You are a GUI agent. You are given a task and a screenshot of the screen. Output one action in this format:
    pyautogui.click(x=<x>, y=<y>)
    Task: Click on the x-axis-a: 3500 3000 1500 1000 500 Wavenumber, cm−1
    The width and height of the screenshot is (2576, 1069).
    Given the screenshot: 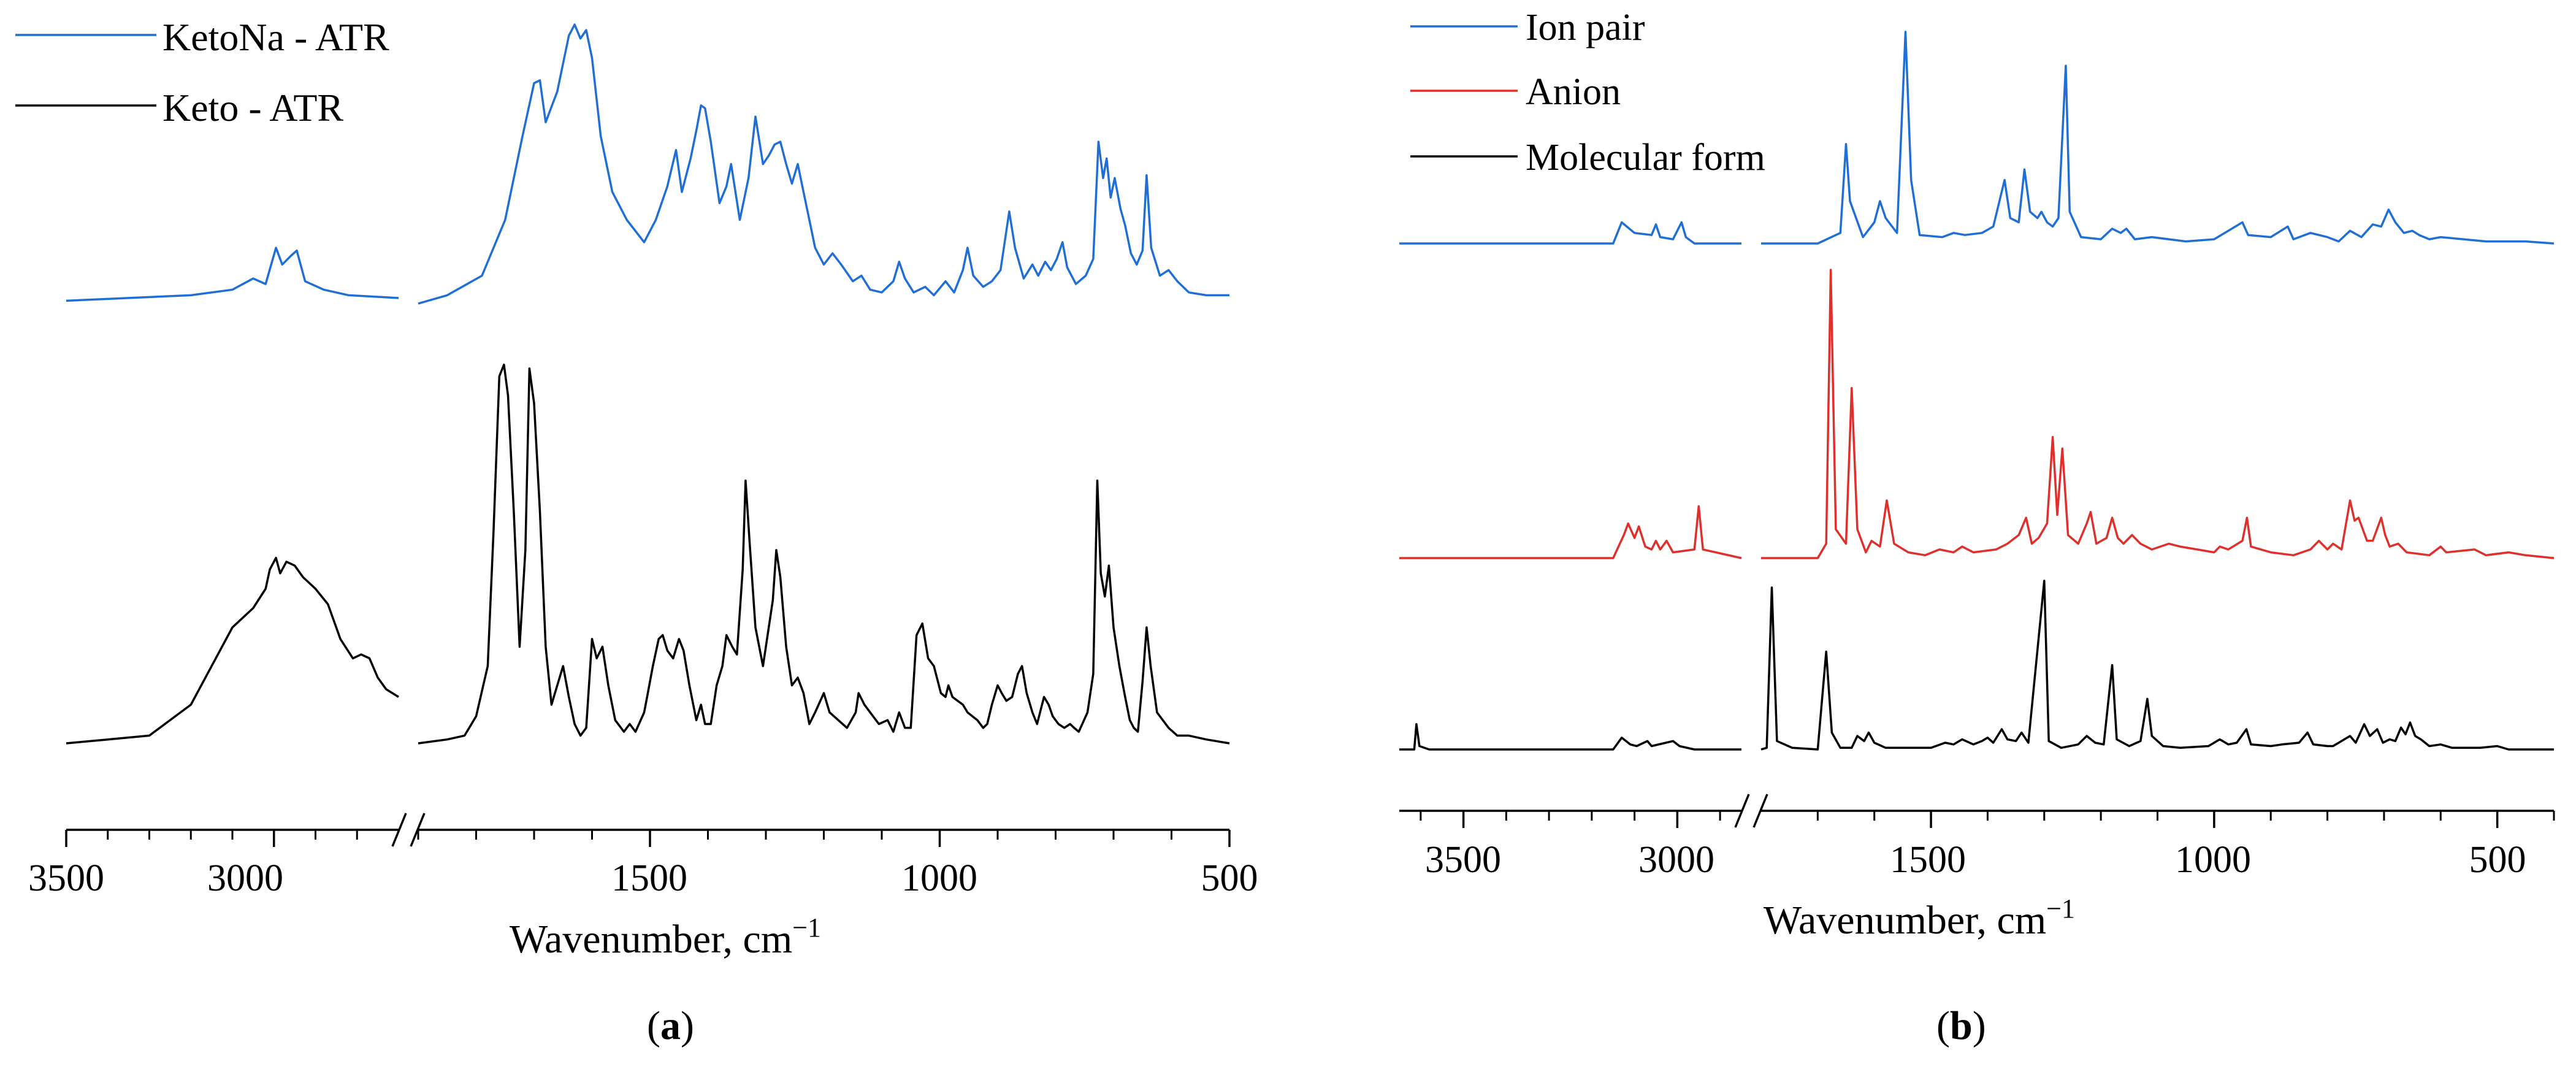 What is the action you would take?
    pyautogui.click(x=643, y=887)
    